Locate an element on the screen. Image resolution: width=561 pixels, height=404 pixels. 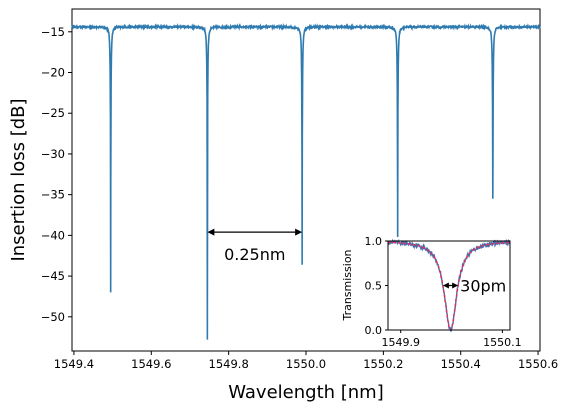
x-tick-label: 1549.4 is located at coordinates (74, 364).